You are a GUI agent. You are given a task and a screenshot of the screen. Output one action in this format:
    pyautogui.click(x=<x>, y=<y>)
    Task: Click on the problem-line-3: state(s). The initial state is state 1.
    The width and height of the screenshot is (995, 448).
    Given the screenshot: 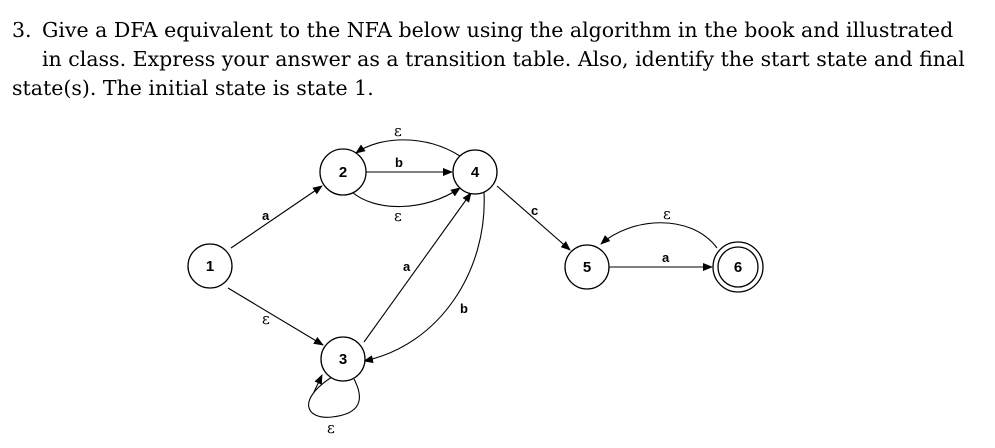 What is the action you would take?
    pyautogui.click(x=193, y=88)
    